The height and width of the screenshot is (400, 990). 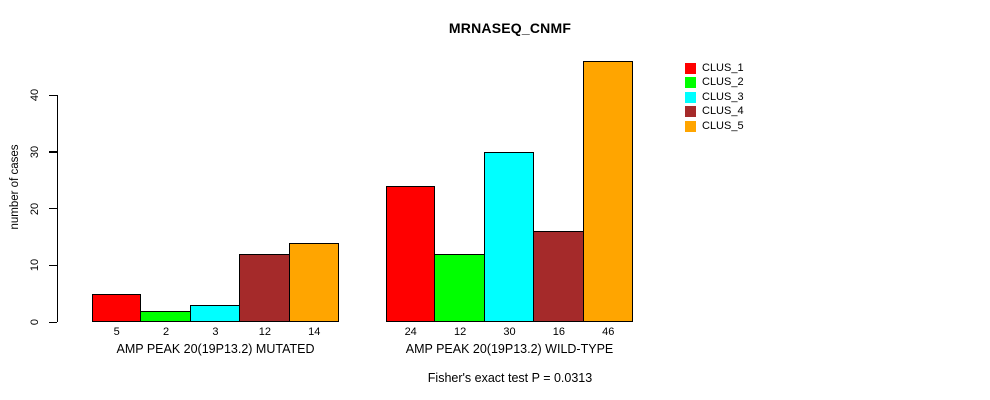 I want to click on bar-value-label: 30, so click(x=509, y=332).